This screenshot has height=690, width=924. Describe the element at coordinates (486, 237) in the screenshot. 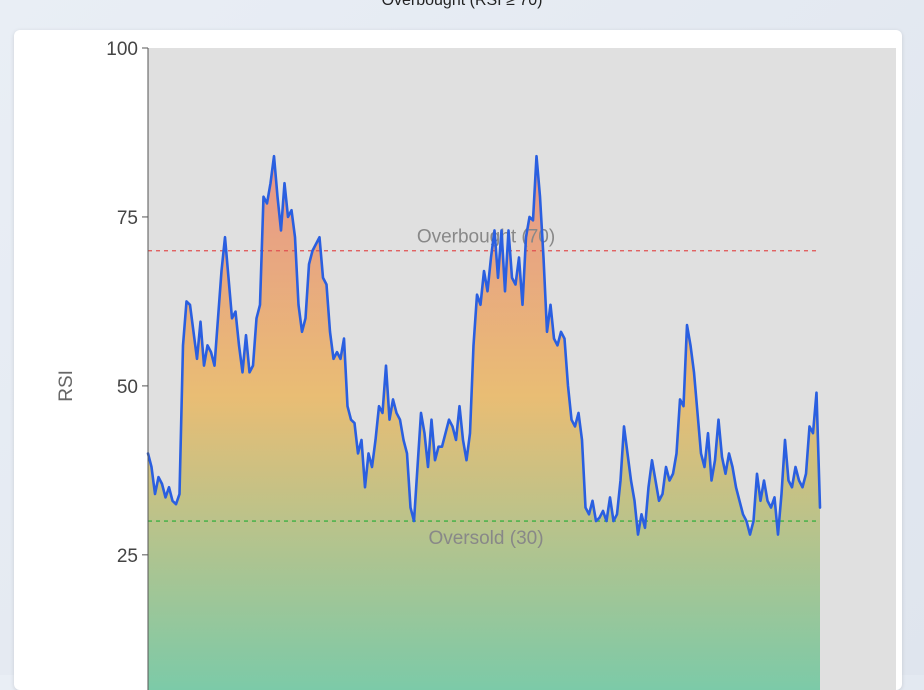

I see `overbought-label: Overbought (70)` at that location.